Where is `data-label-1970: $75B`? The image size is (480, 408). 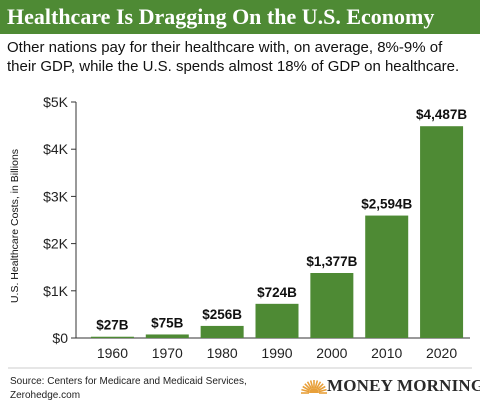
data-label-1970: $75B is located at coordinates (167, 322).